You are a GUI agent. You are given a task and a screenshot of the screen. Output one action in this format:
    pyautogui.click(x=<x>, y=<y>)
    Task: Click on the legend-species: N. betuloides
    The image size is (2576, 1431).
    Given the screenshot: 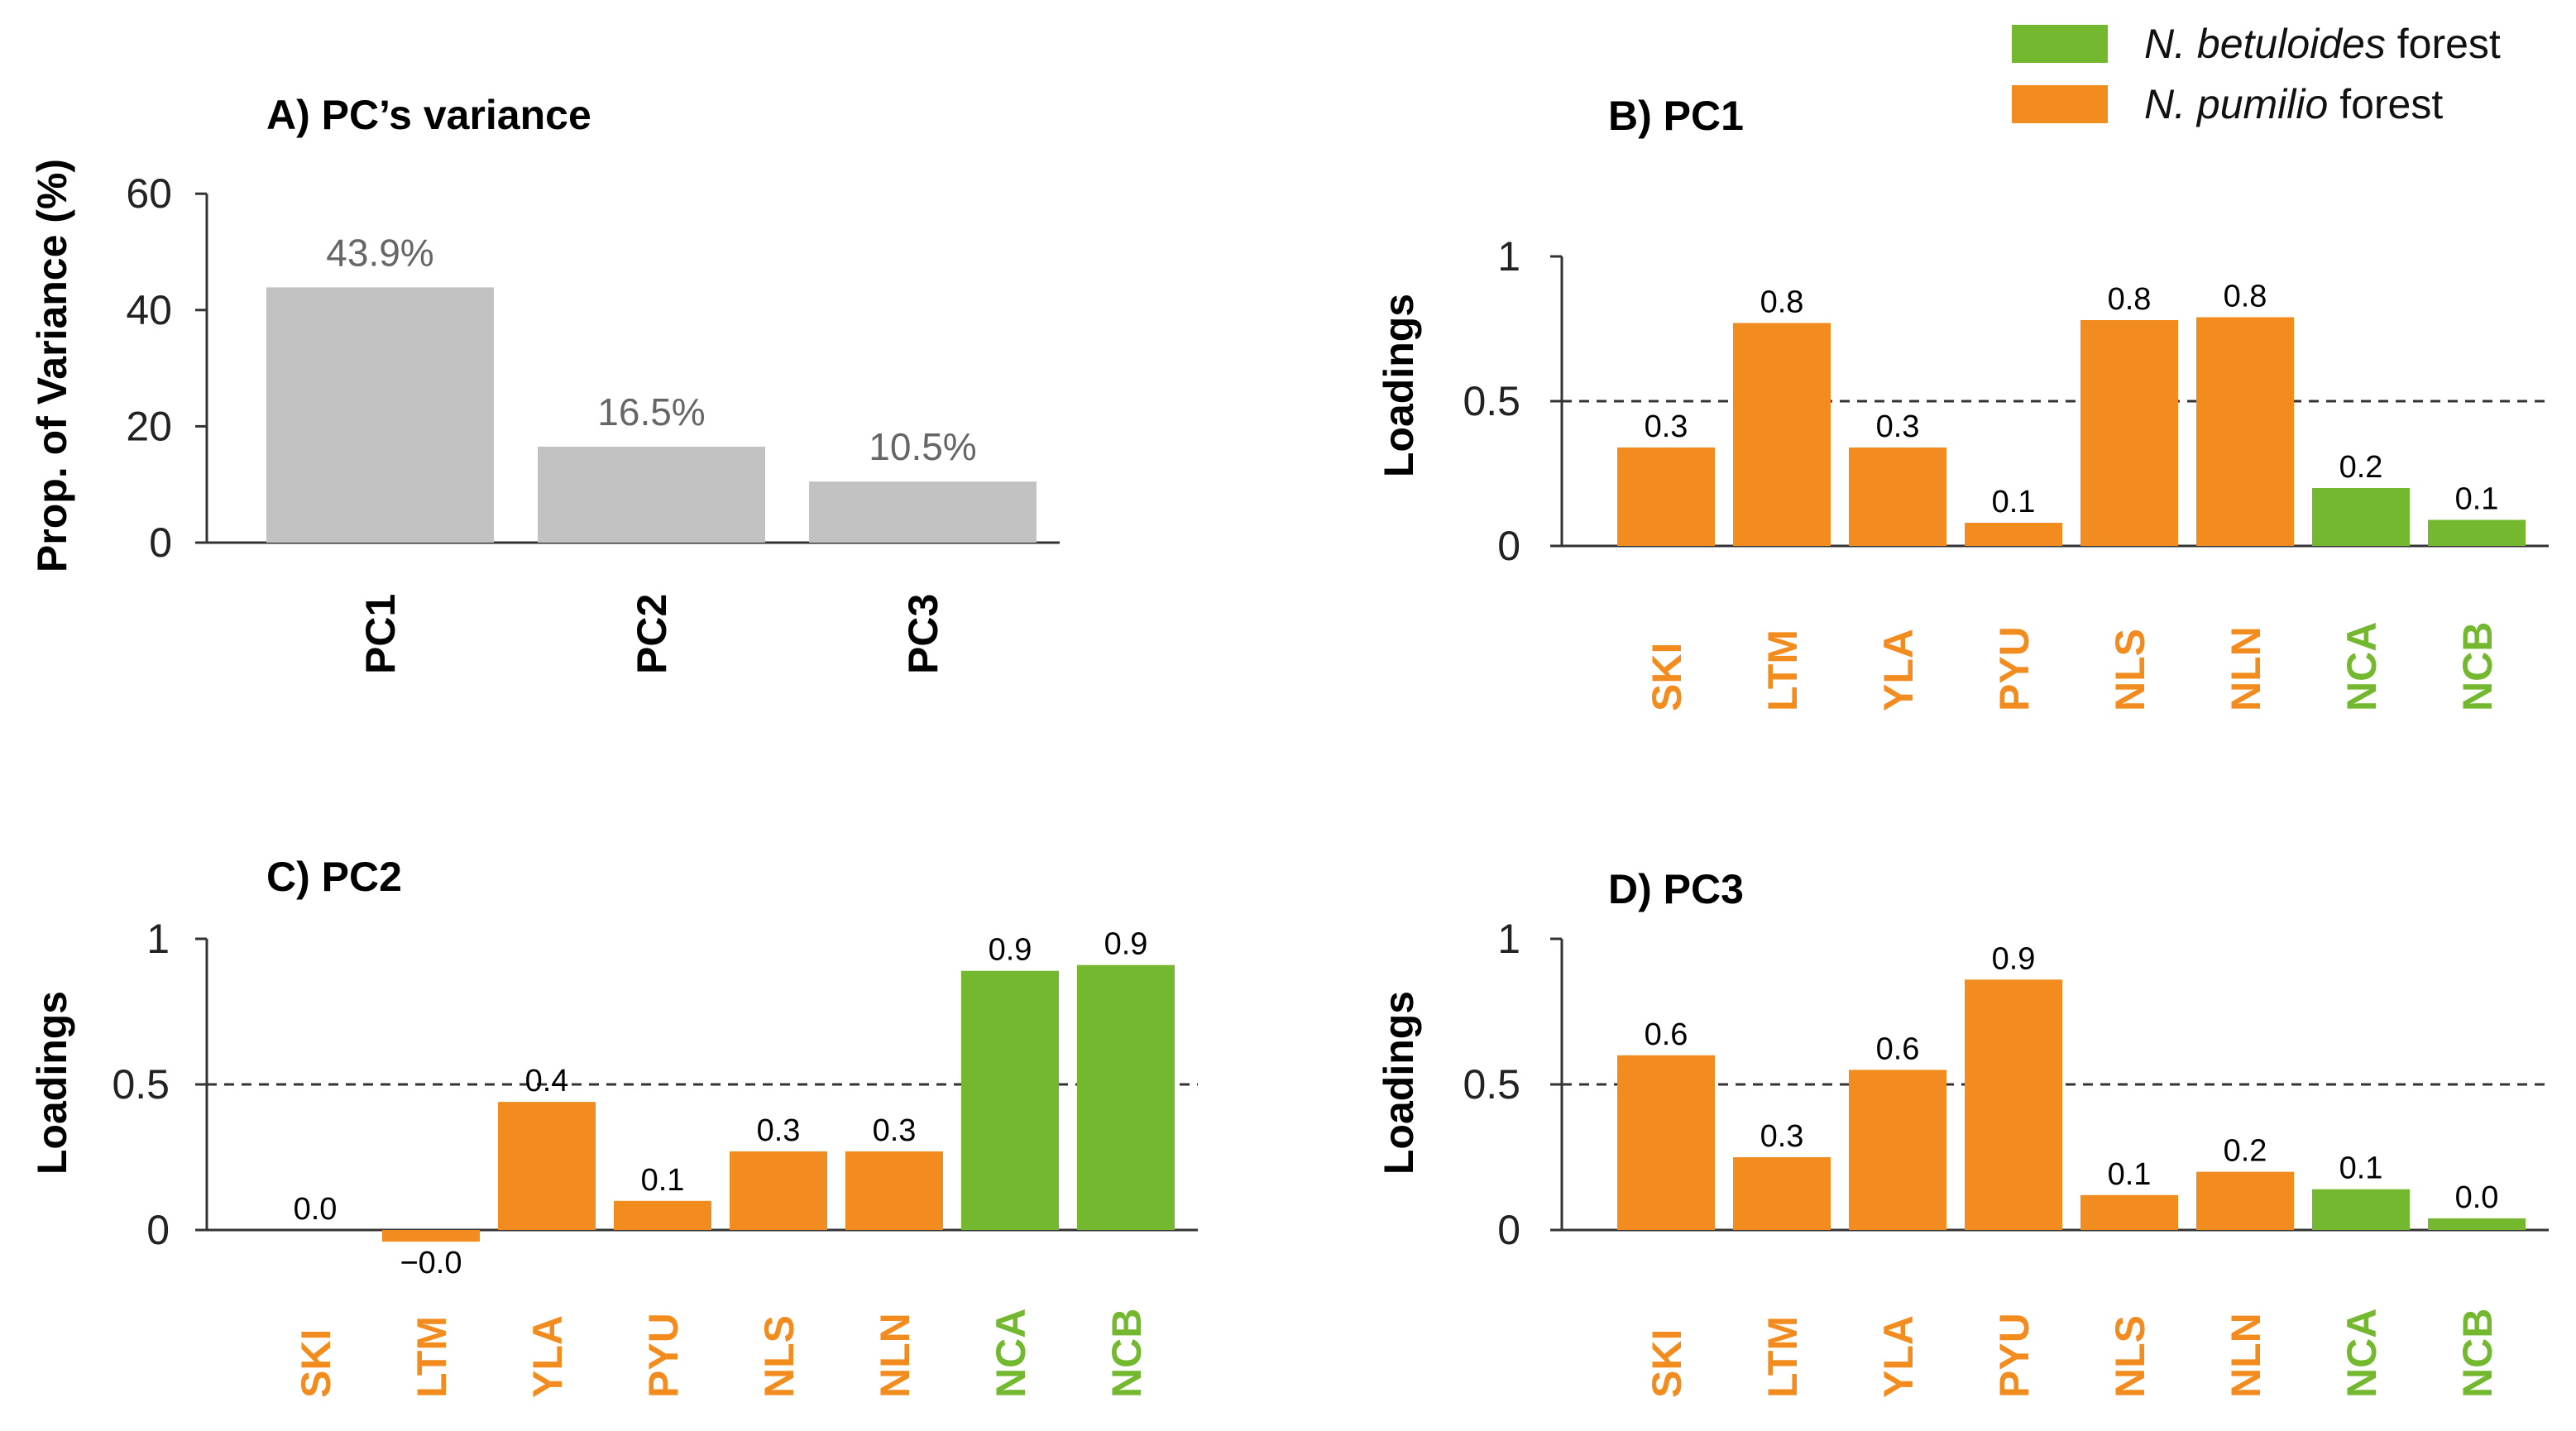 What is the action you would take?
    pyautogui.click(x=2265, y=44)
    